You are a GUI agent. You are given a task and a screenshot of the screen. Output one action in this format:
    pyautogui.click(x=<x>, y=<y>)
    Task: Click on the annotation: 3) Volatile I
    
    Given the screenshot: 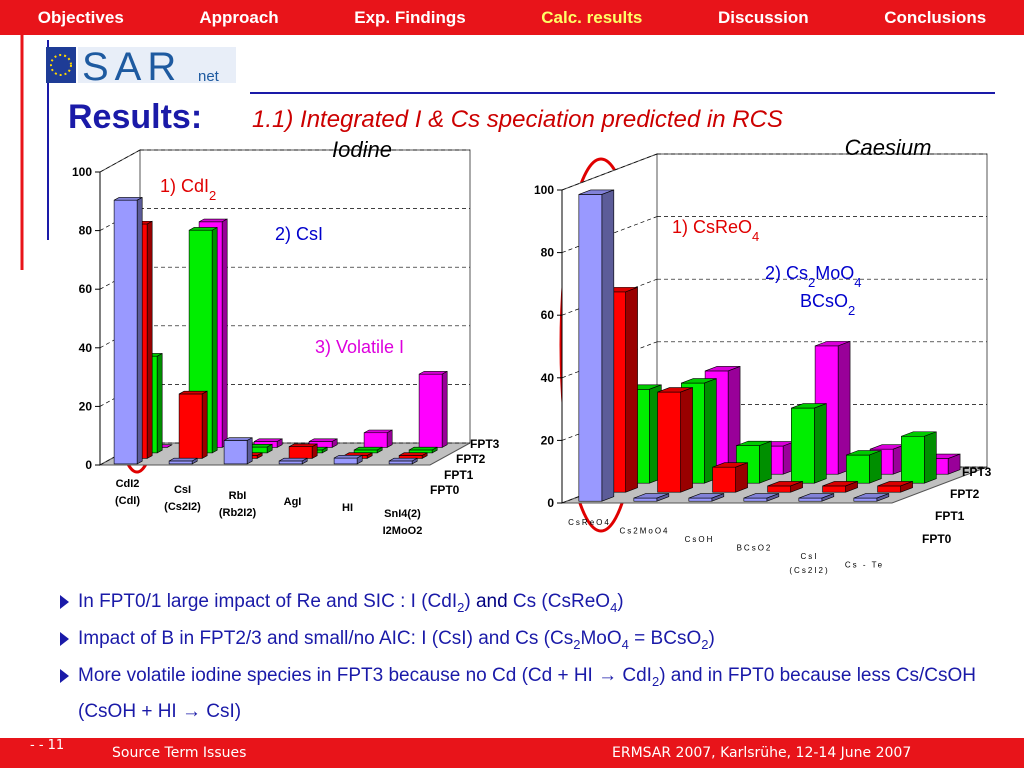 What is the action you would take?
    pyautogui.click(x=359, y=347)
    